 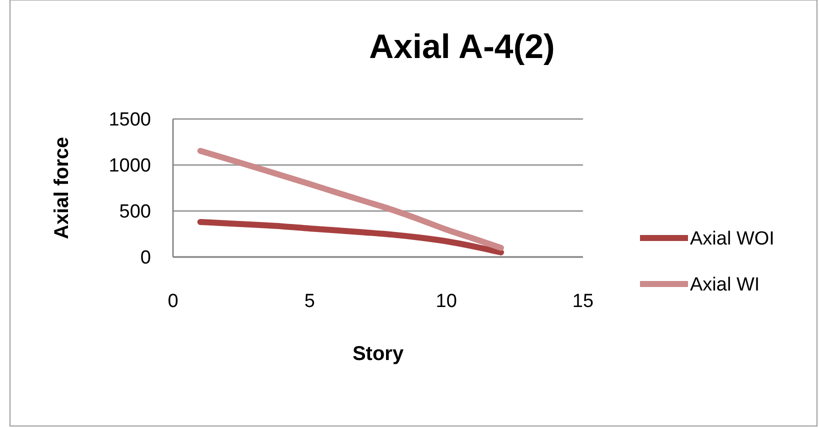 I want to click on x-tick-label: 10, so click(x=446, y=301).